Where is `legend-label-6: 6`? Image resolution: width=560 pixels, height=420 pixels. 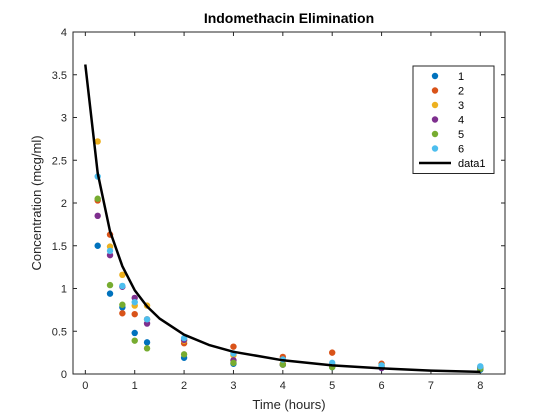 legend-label-6: 6 is located at coordinates (461, 150).